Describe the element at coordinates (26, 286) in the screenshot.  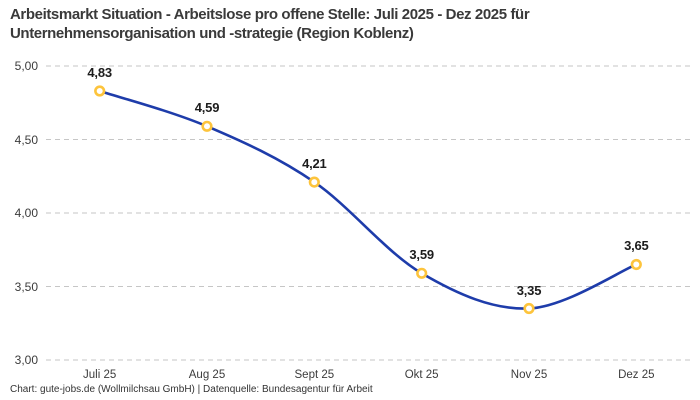
I see `y-tick-label: 3,50` at that location.